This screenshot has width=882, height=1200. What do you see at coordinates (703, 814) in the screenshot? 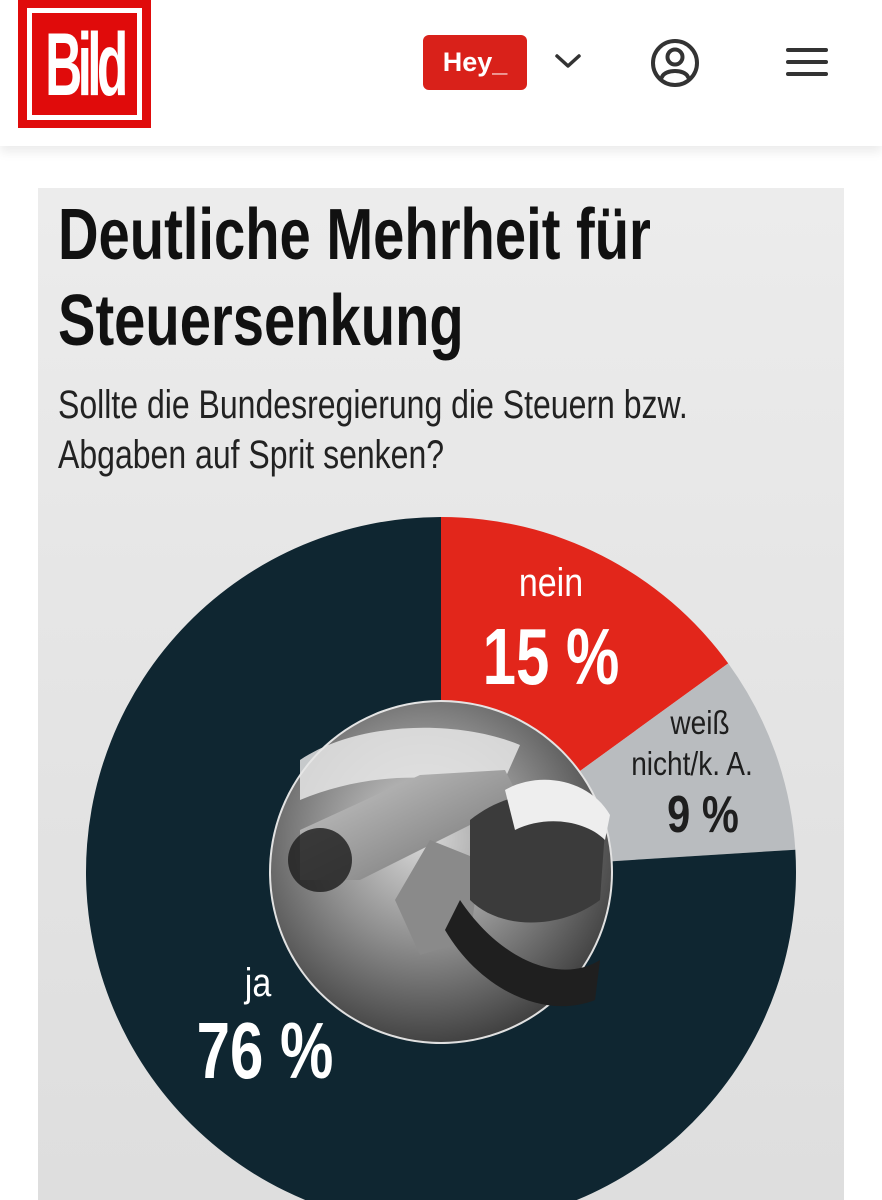
I see `slice-value-weiss: 9 %` at bounding box center [703, 814].